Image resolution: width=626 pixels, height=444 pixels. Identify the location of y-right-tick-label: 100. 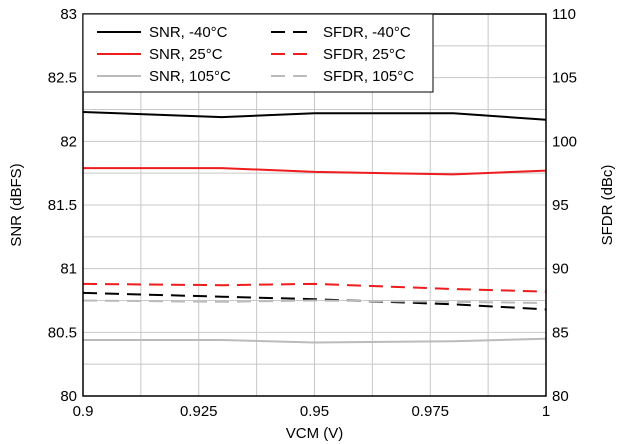
(564, 141).